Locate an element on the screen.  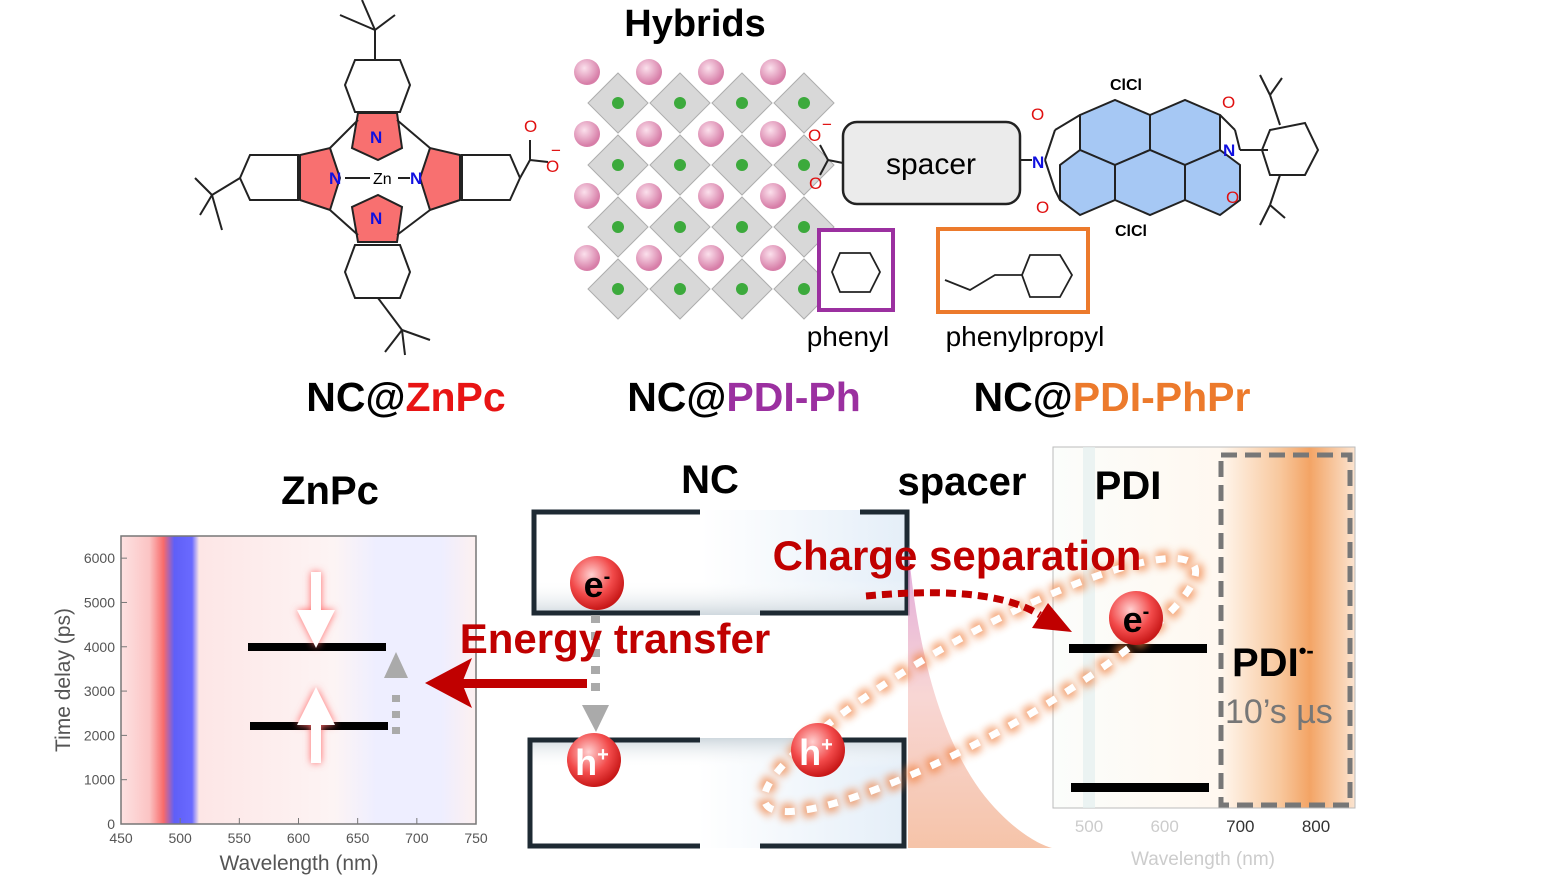
atom-zn: Zn is located at coordinates (382, 179).